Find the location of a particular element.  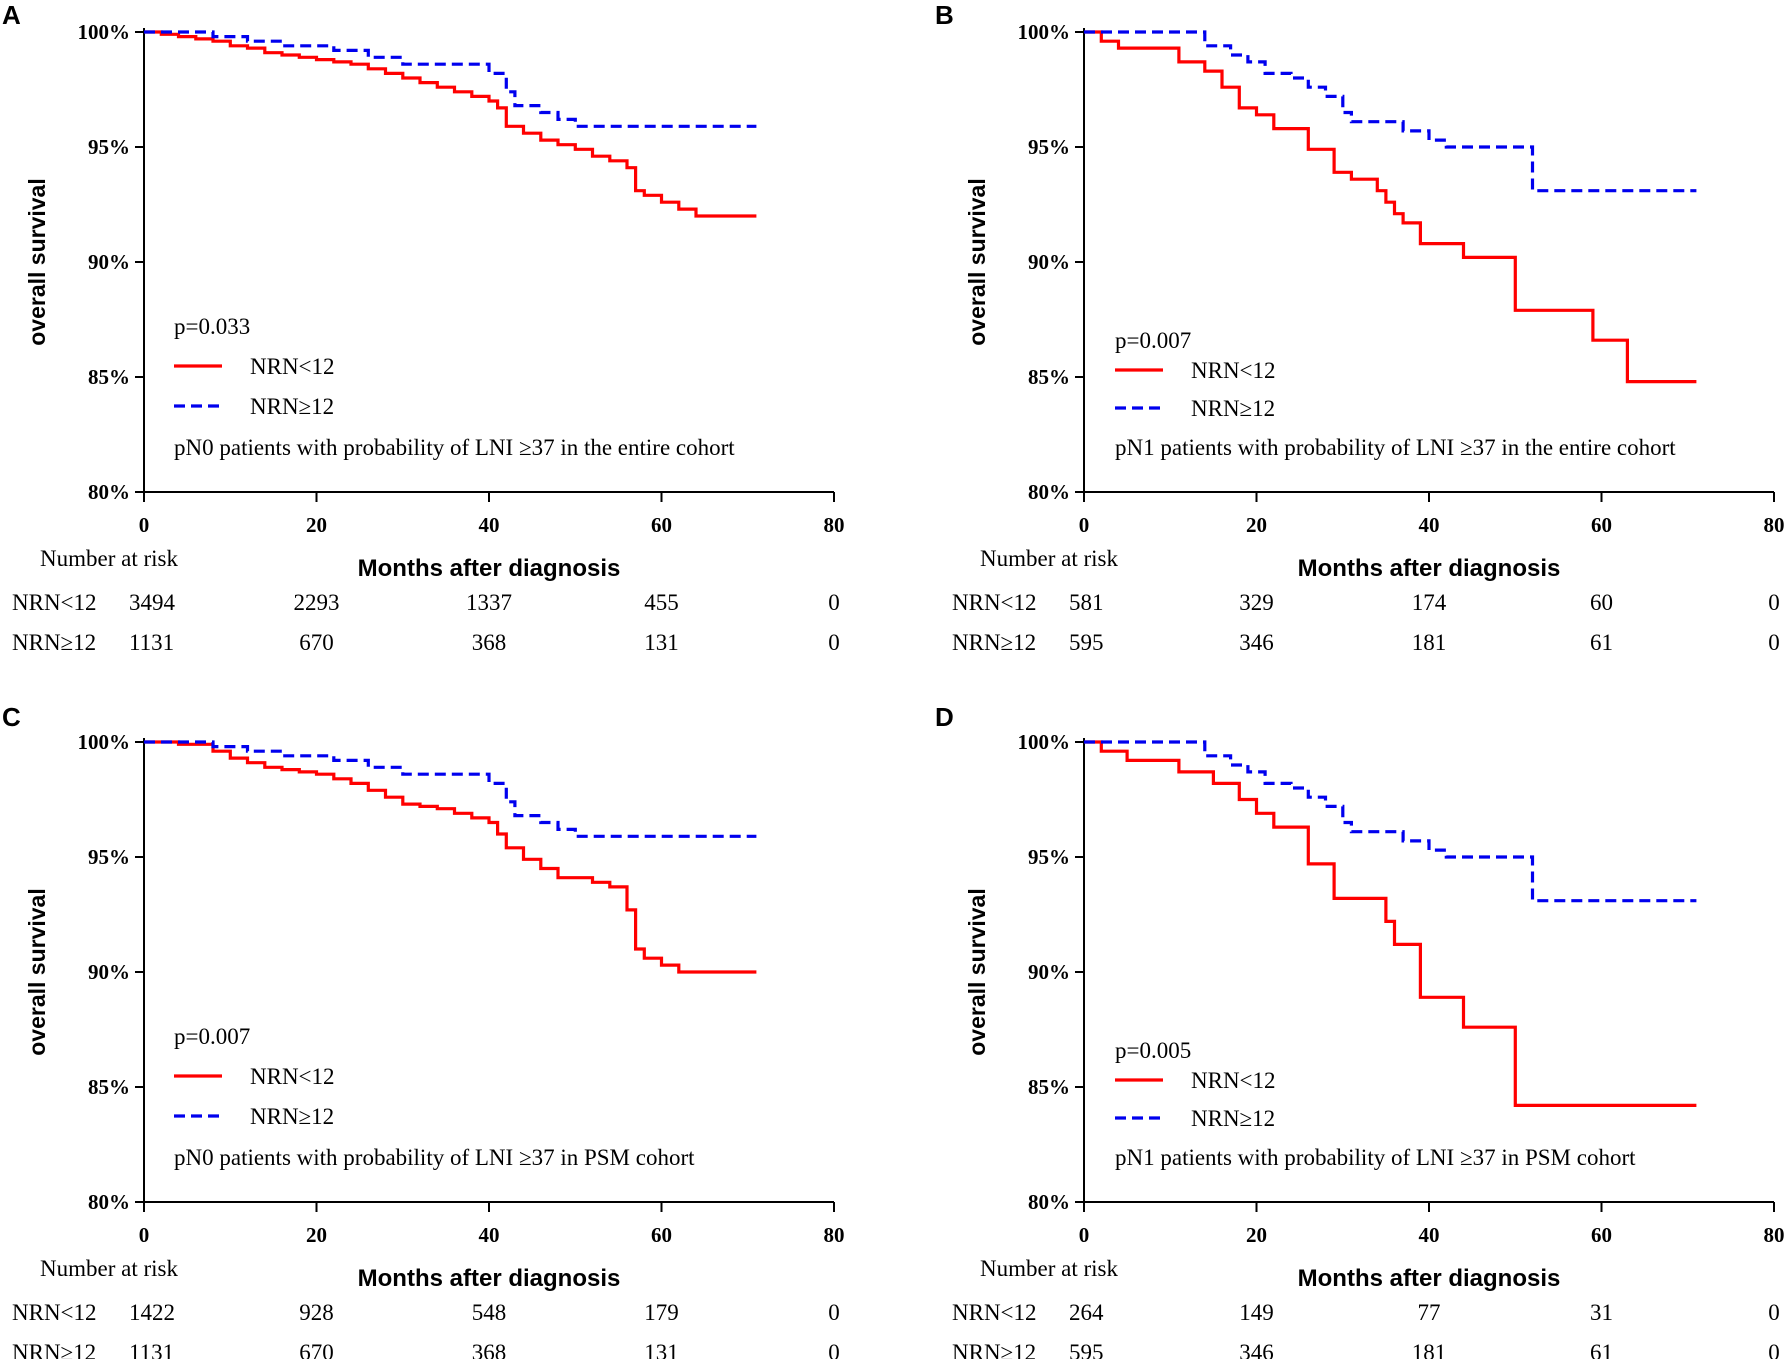

risk-value: 31 is located at coordinates (1601, 1312).